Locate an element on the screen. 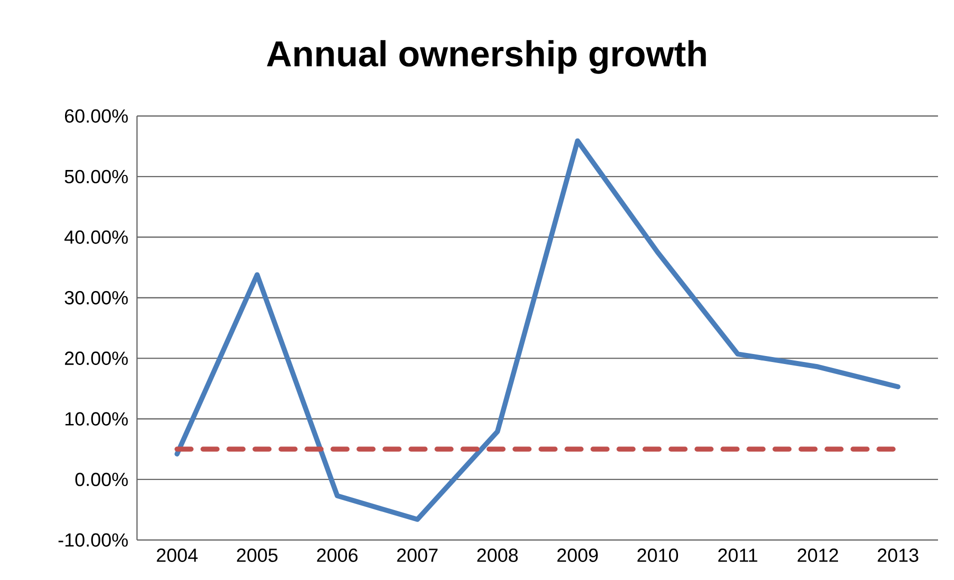 The height and width of the screenshot is (580, 954). x-tick-label: 2006 is located at coordinates (337, 555).